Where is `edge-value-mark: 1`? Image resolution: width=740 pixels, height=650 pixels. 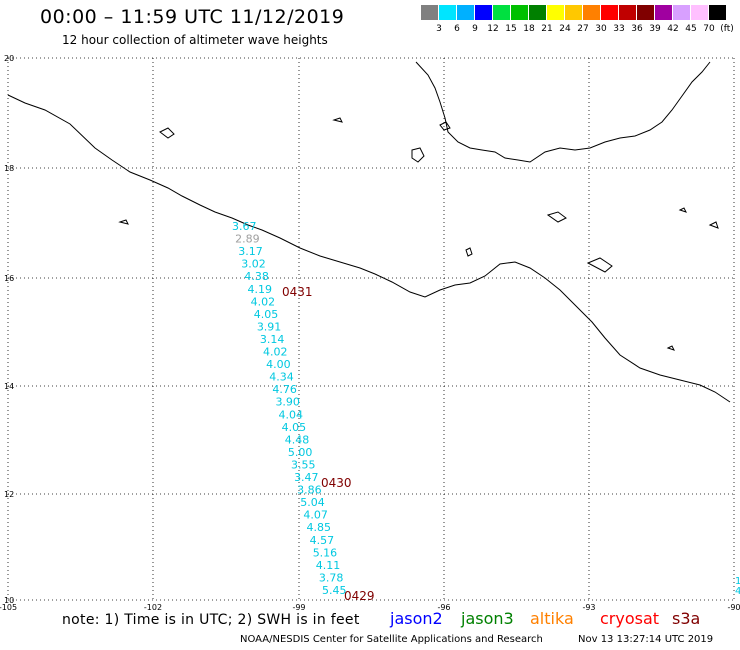
edge-value-mark: 1 is located at coordinates (737, 581).